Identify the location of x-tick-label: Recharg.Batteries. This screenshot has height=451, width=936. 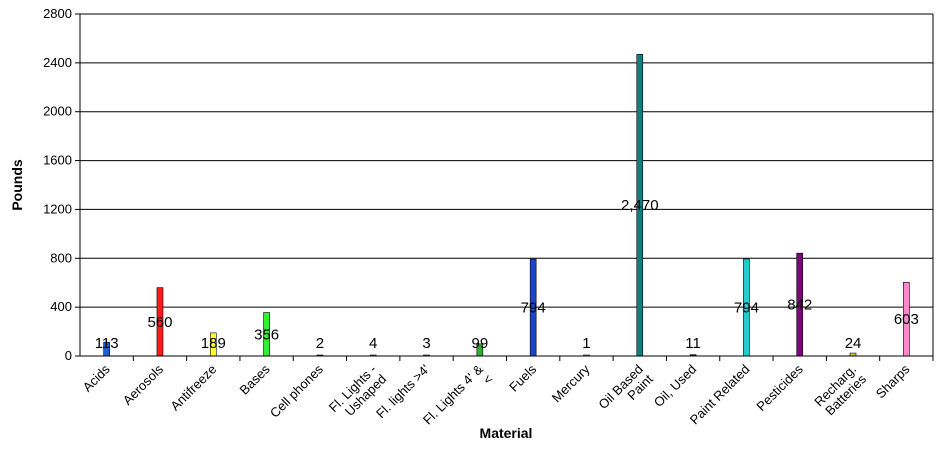
(840, 390).